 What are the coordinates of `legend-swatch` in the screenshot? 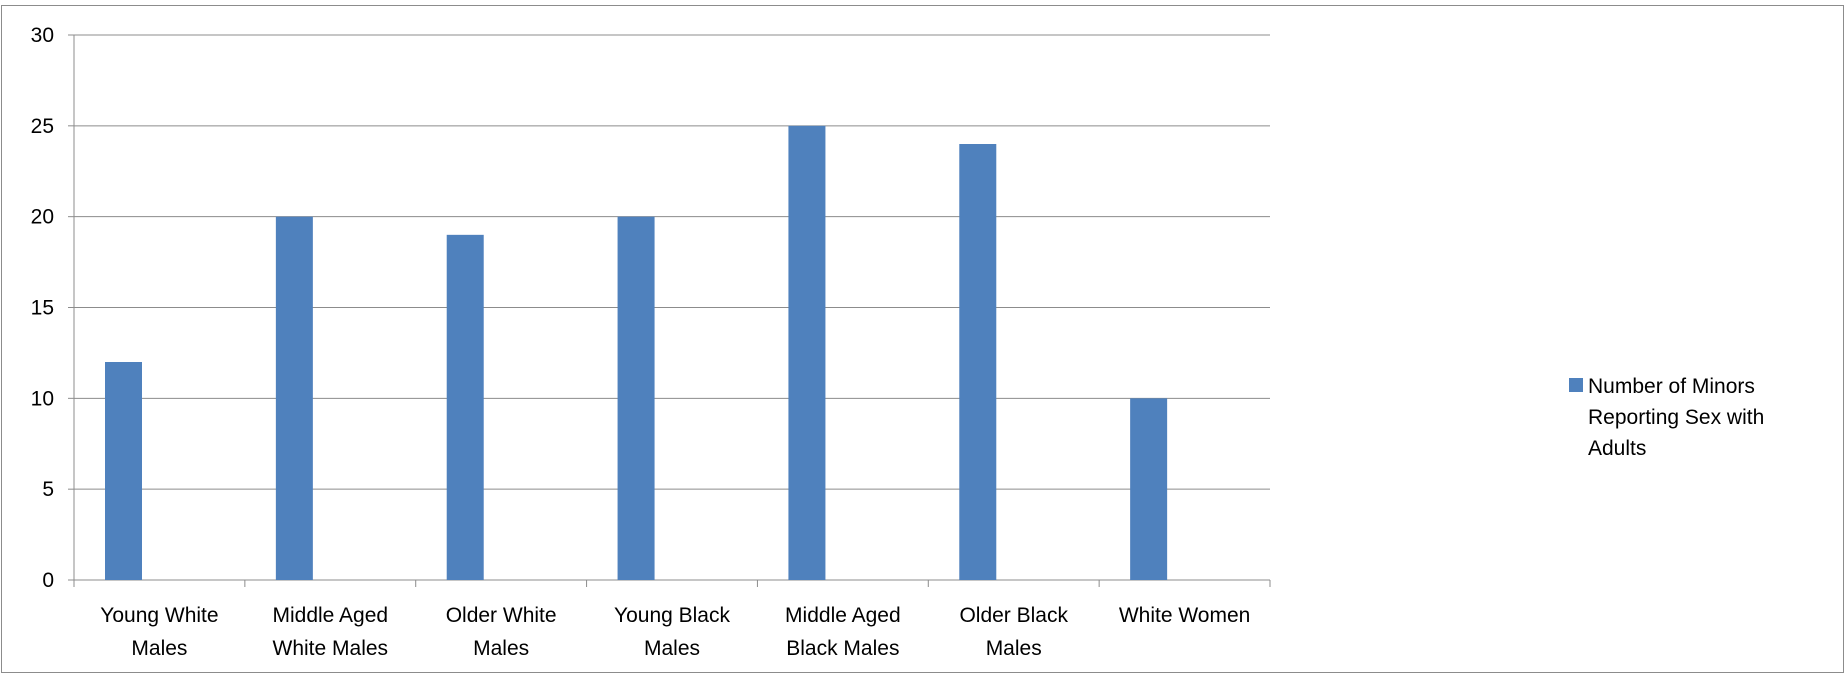 It's located at (1576, 385).